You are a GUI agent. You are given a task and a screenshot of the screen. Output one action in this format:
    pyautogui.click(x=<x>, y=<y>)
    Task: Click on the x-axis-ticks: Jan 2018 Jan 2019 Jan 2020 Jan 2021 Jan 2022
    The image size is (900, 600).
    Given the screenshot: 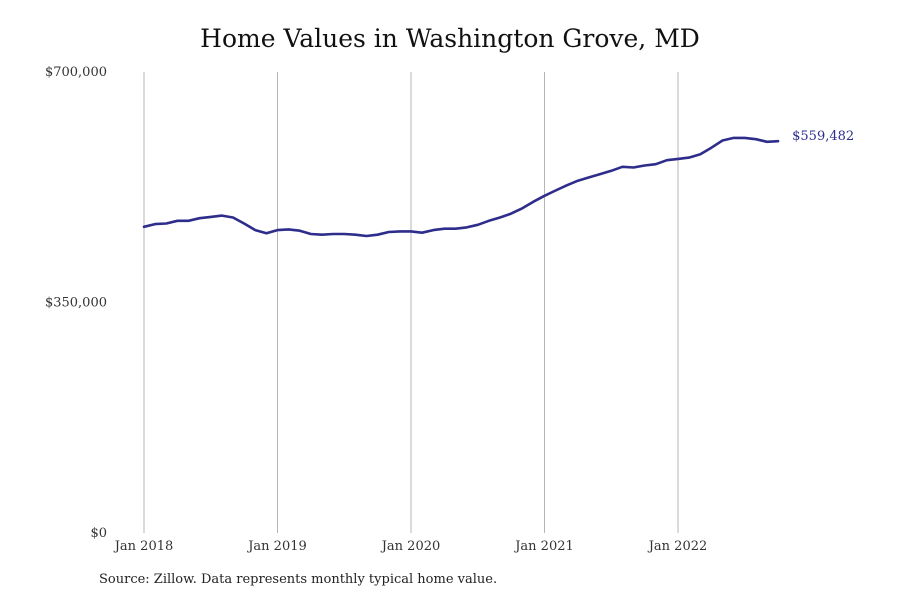 What is the action you would take?
    pyautogui.click(x=410, y=546)
    